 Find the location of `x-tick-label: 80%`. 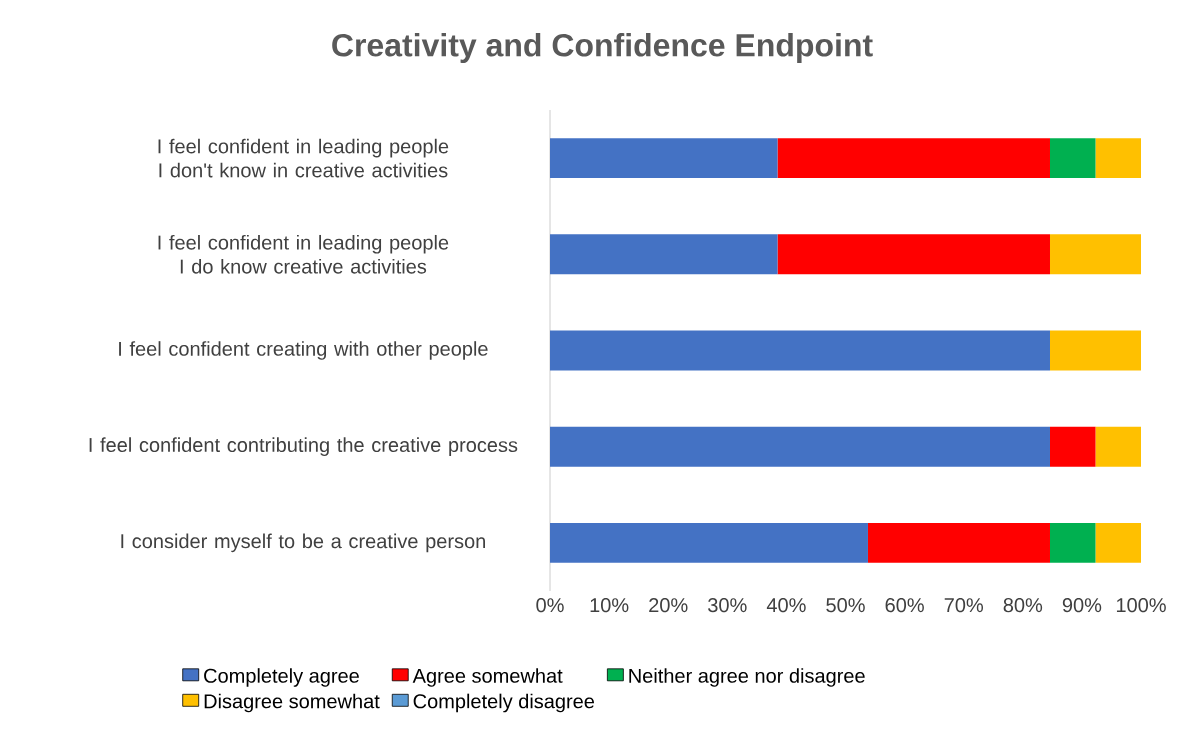

x-tick-label: 80% is located at coordinates (1023, 605).